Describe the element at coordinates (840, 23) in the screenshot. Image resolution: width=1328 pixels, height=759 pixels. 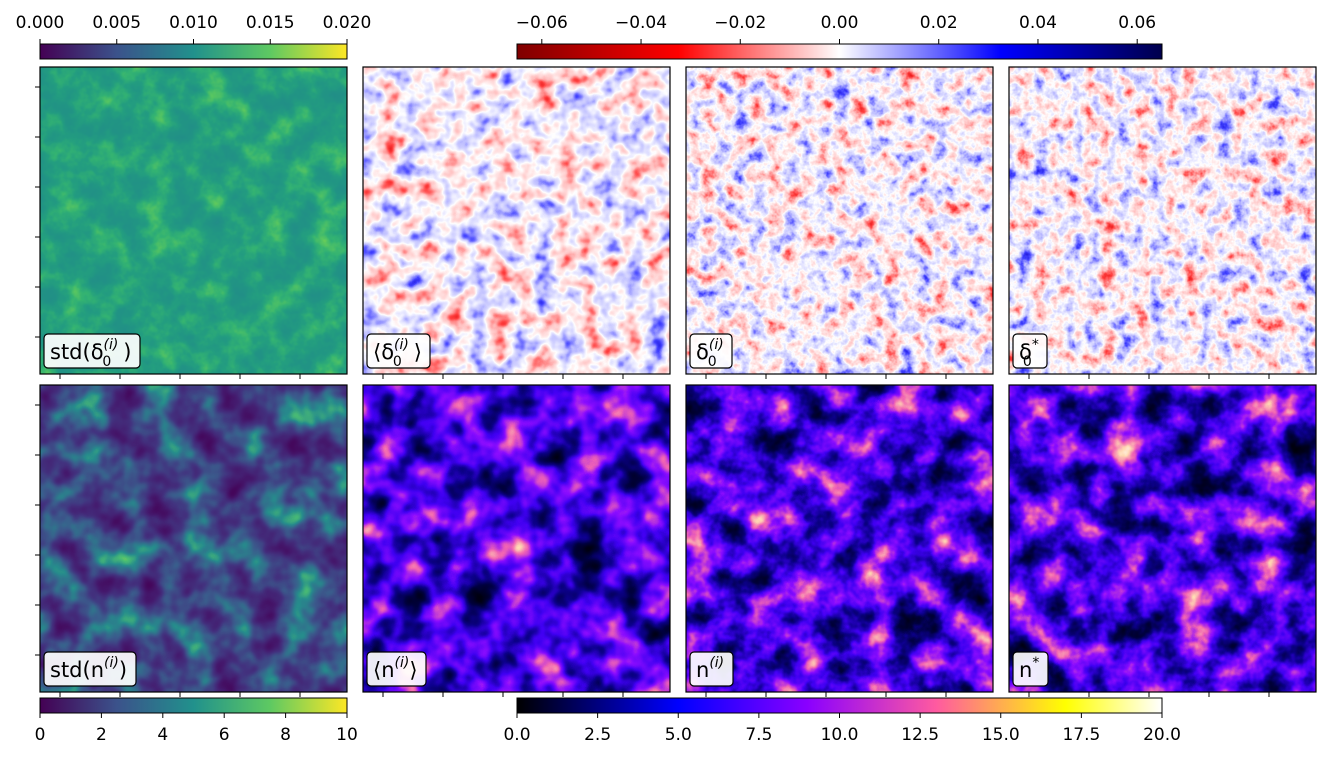
I see `colorbar-top-right-tick-label: 0.00` at that location.